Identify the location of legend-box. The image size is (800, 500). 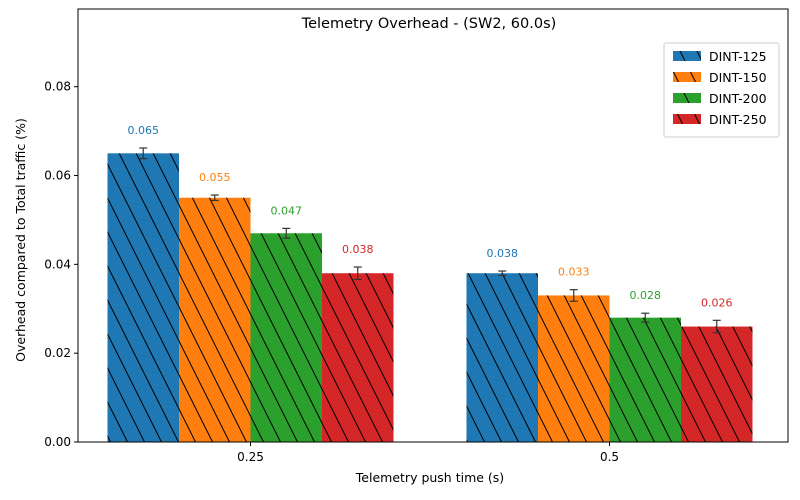
(721, 90).